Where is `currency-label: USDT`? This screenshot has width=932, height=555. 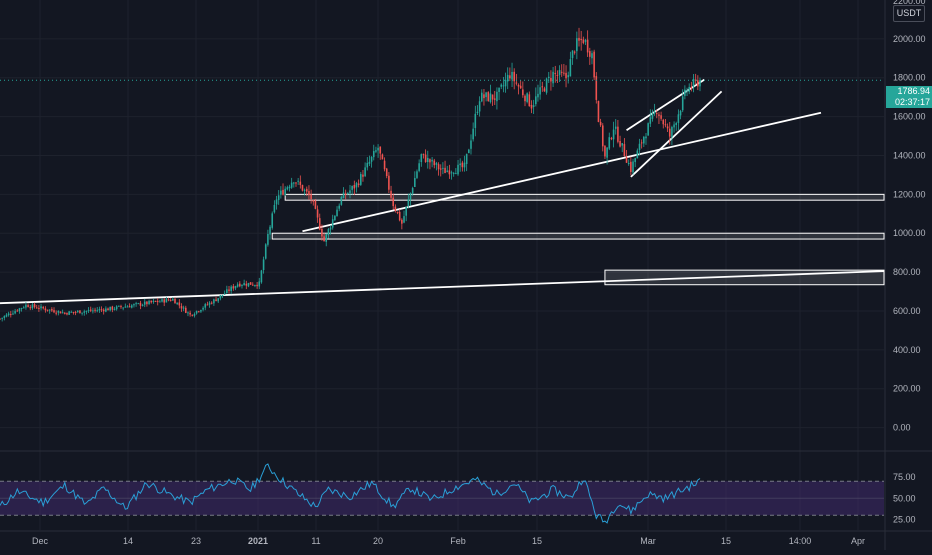 currency-label: USDT is located at coordinates (909, 13).